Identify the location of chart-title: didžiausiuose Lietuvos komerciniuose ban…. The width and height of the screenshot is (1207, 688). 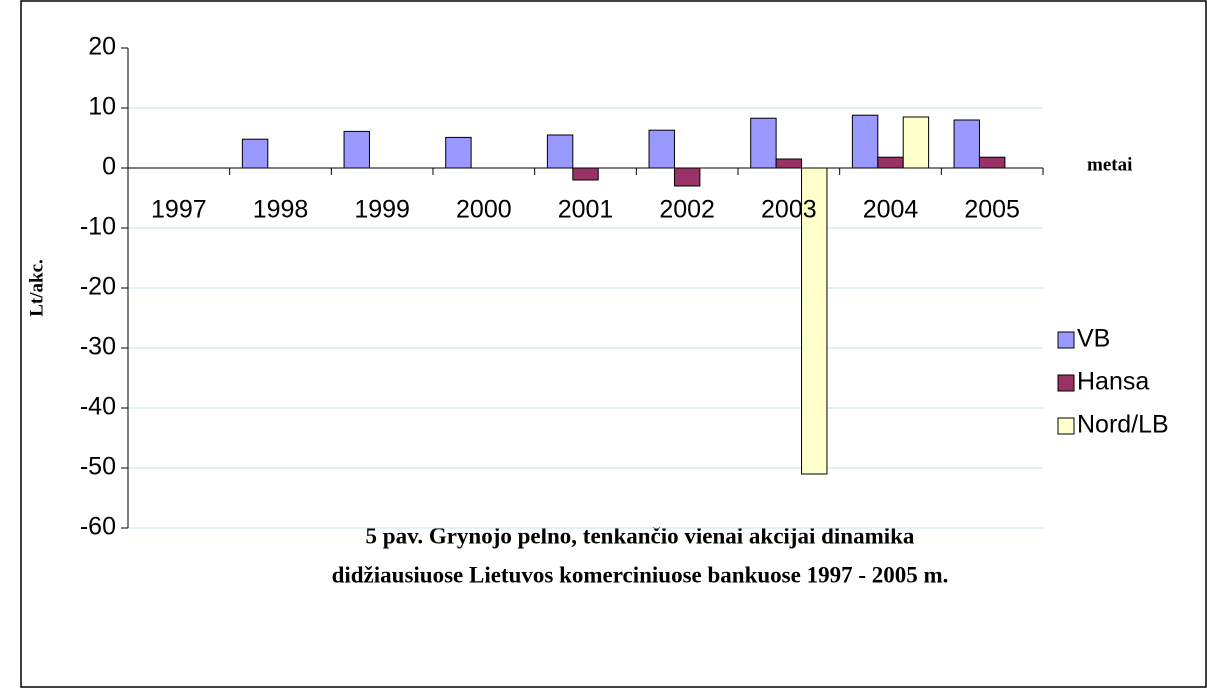
(640, 574).